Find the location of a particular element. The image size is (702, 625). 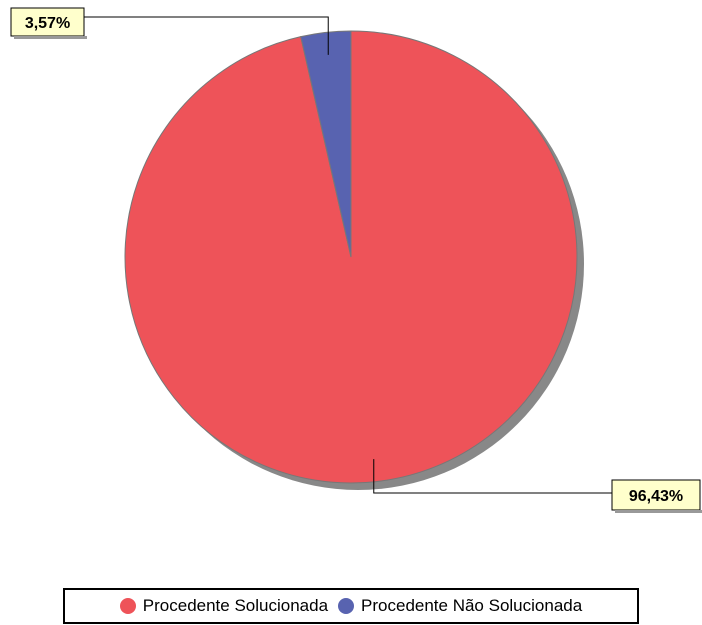

legend-item-procedente-solucionada: Procedente Solucionada is located at coordinates (224, 606).